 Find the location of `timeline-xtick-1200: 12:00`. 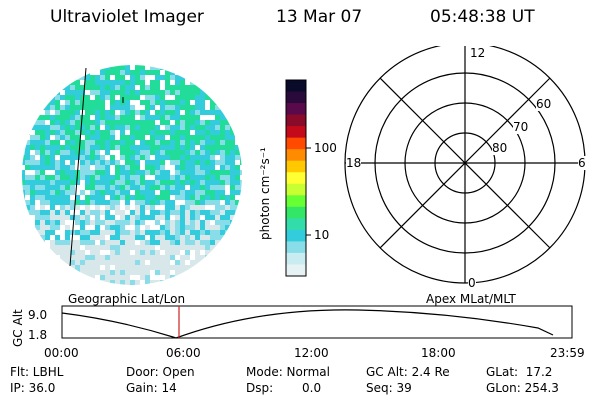

timeline-xtick-1200: 12:00 is located at coordinates (311, 353).